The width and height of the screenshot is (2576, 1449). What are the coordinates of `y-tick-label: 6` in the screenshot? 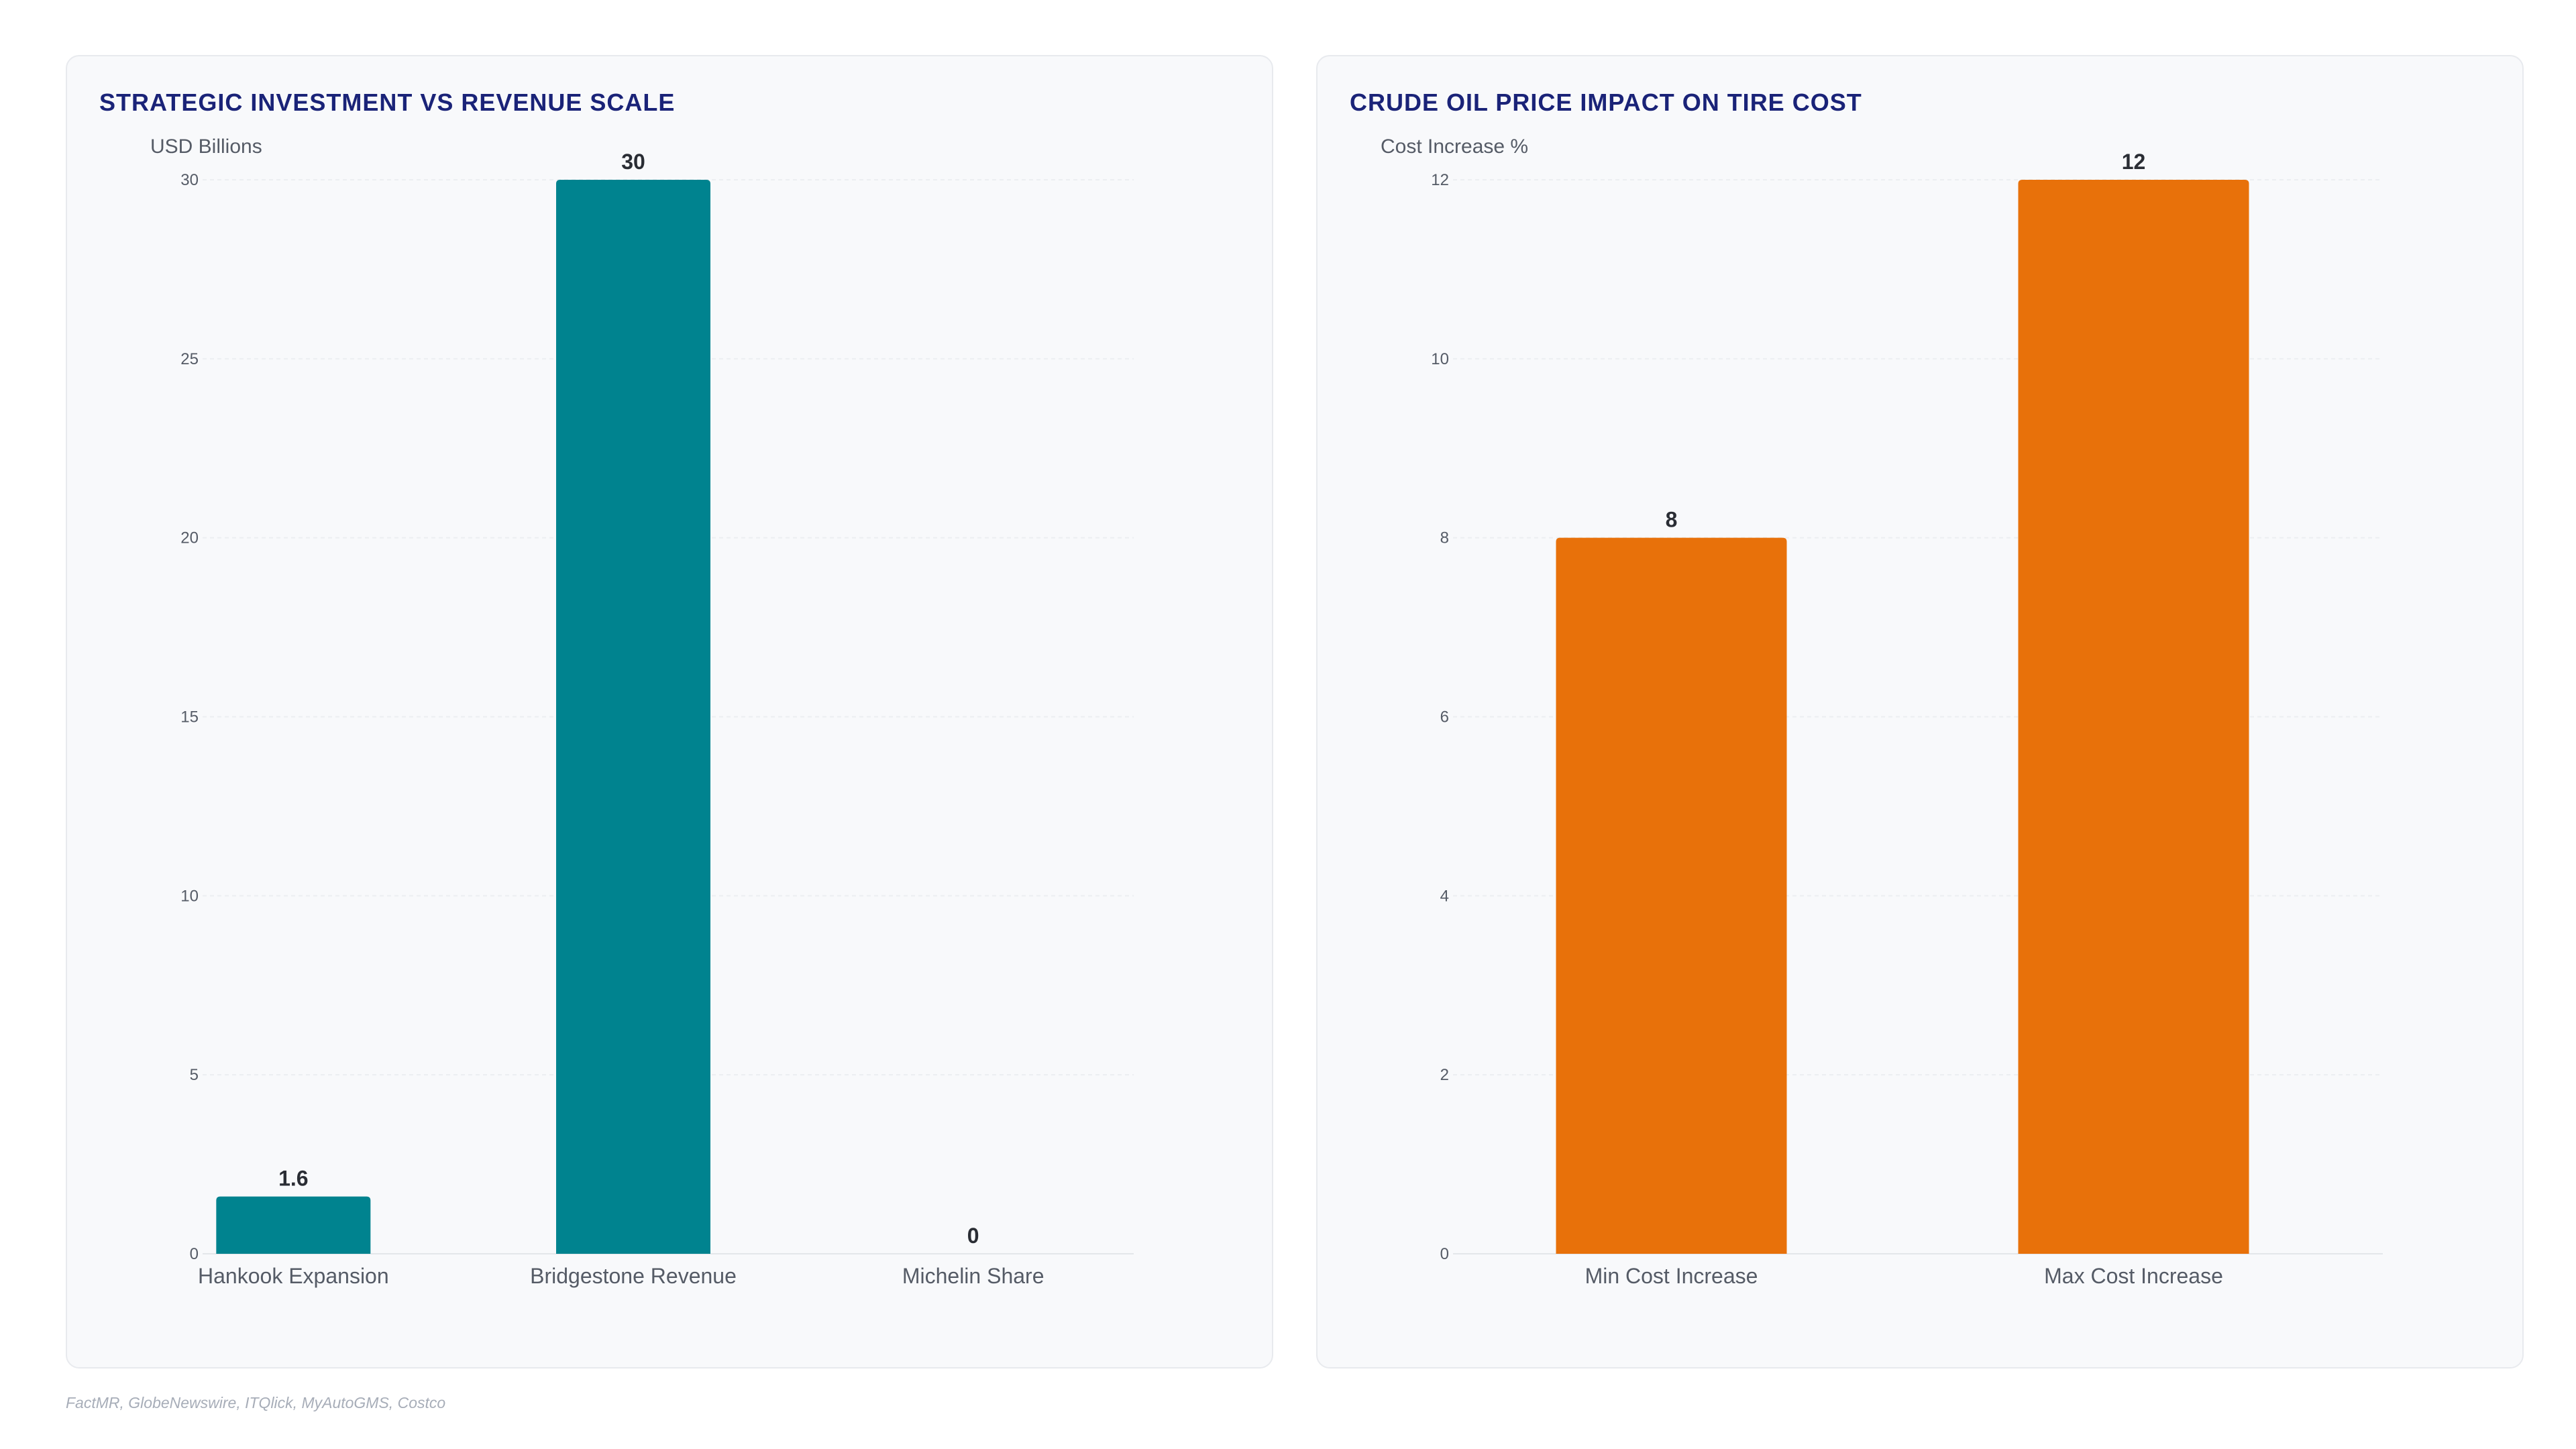 It's located at (1444, 717).